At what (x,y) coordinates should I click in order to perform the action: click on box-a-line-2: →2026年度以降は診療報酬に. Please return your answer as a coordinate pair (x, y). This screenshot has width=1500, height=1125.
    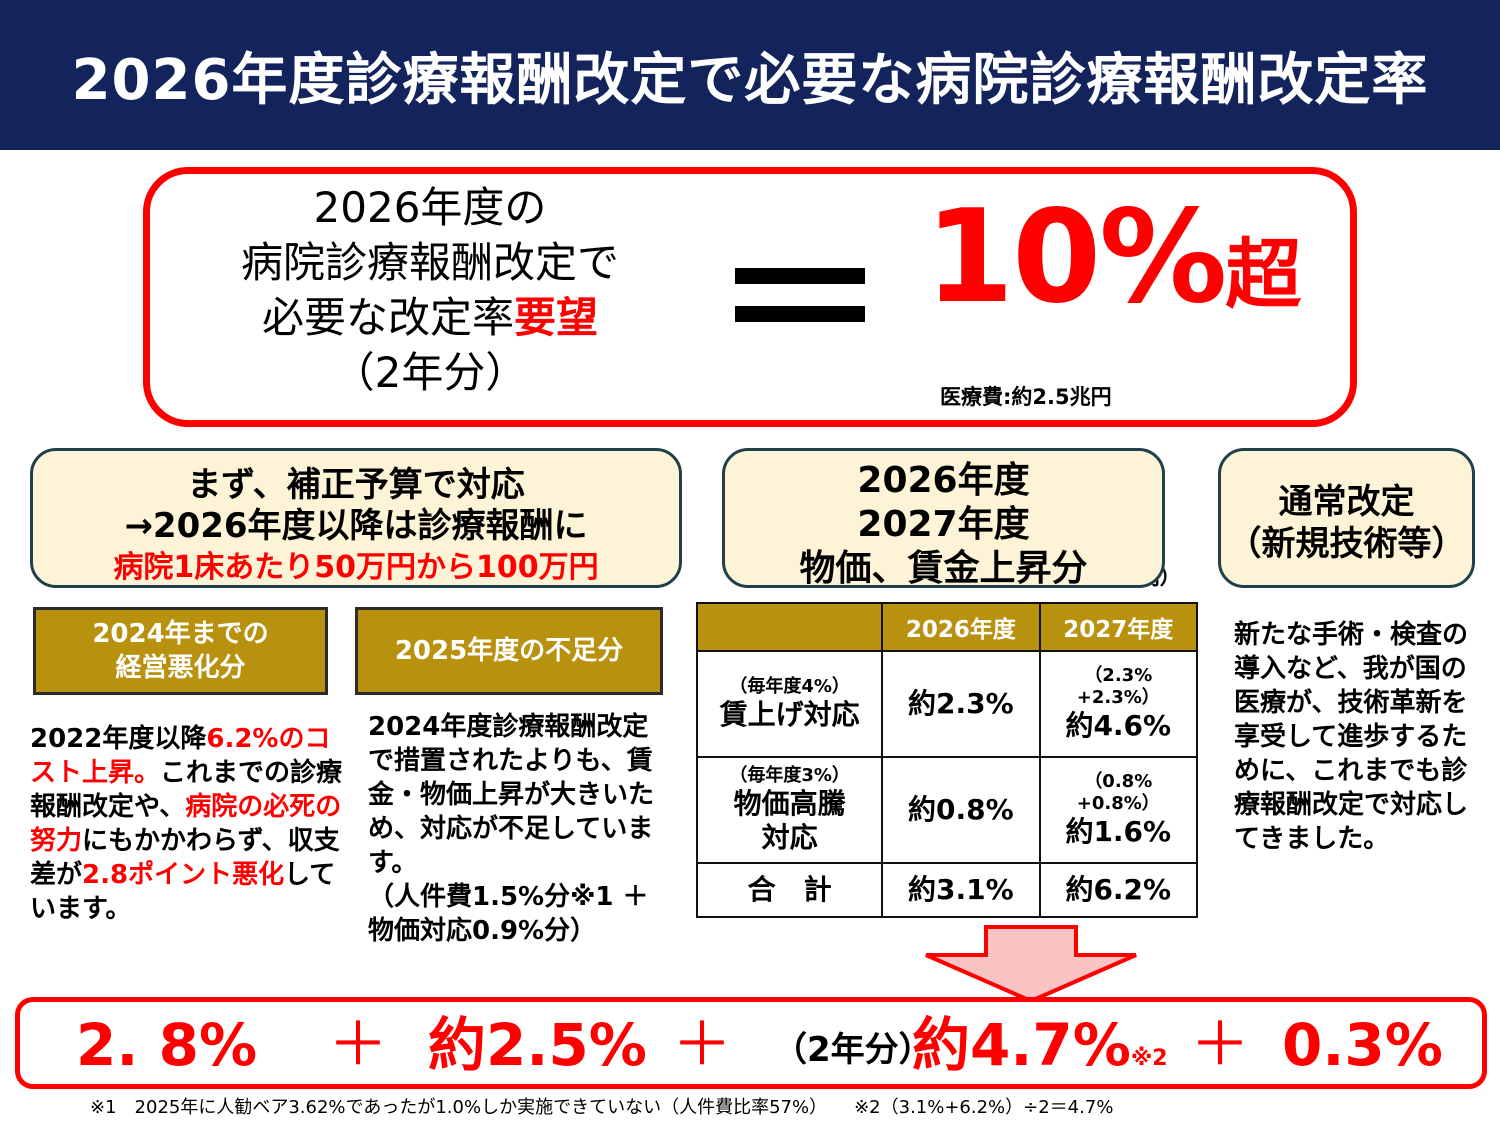
    Looking at the image, I should click on (356, 526).